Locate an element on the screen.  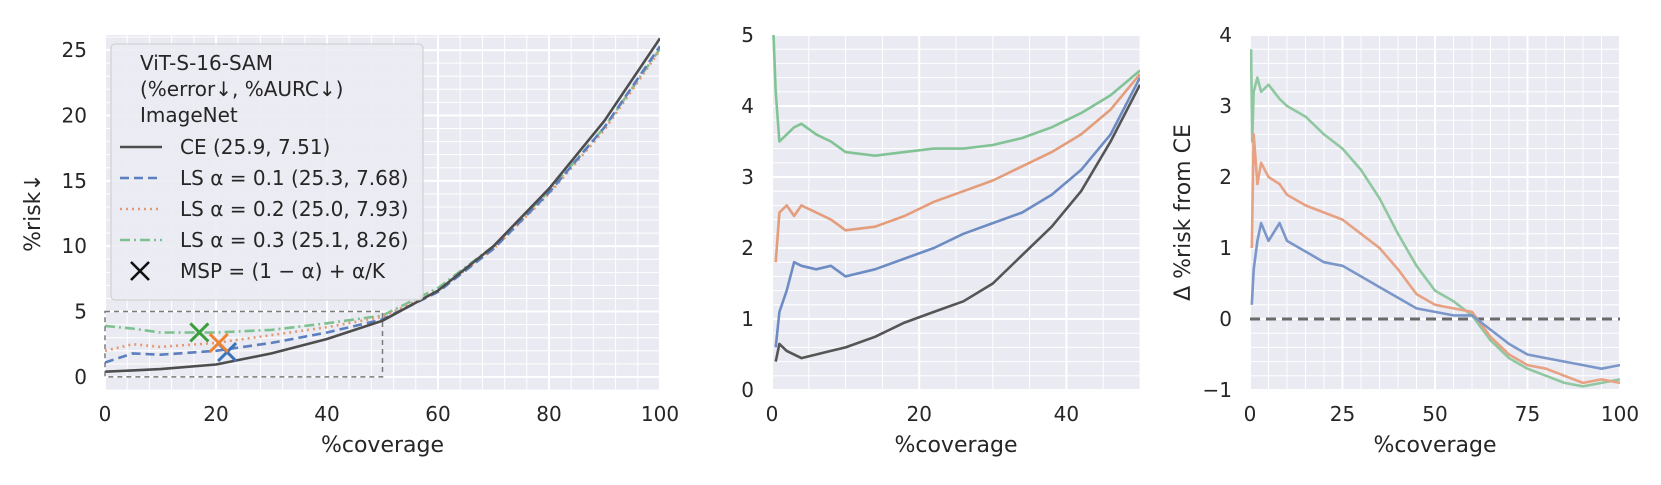
y-tick-label: 20 is located at coordinates (74, 115).